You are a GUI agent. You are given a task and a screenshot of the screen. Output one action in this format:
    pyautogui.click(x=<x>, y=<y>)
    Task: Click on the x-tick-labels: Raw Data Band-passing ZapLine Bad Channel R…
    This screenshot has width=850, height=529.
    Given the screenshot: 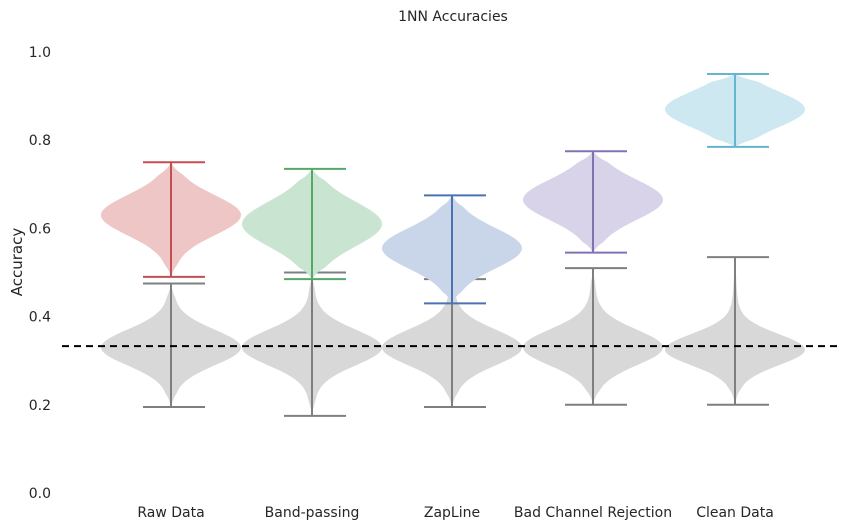 What is the action you would take?
    pyautogui.click(x=455, y=513)
    